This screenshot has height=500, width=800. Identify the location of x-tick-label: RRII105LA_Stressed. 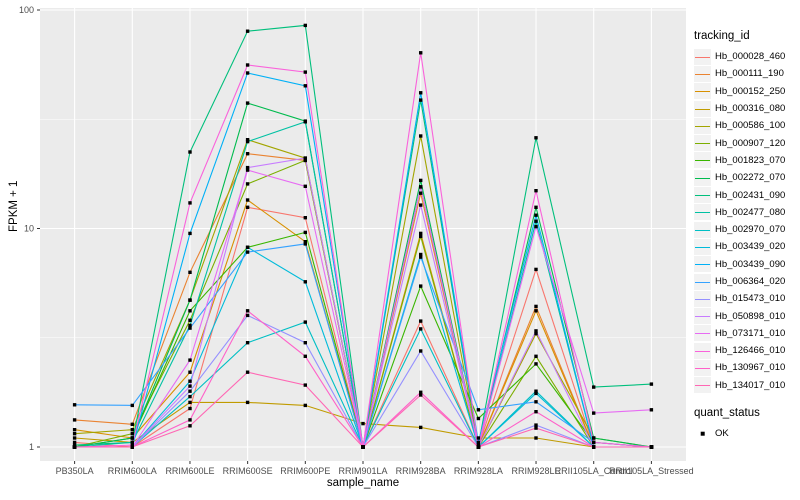
(651, 471).